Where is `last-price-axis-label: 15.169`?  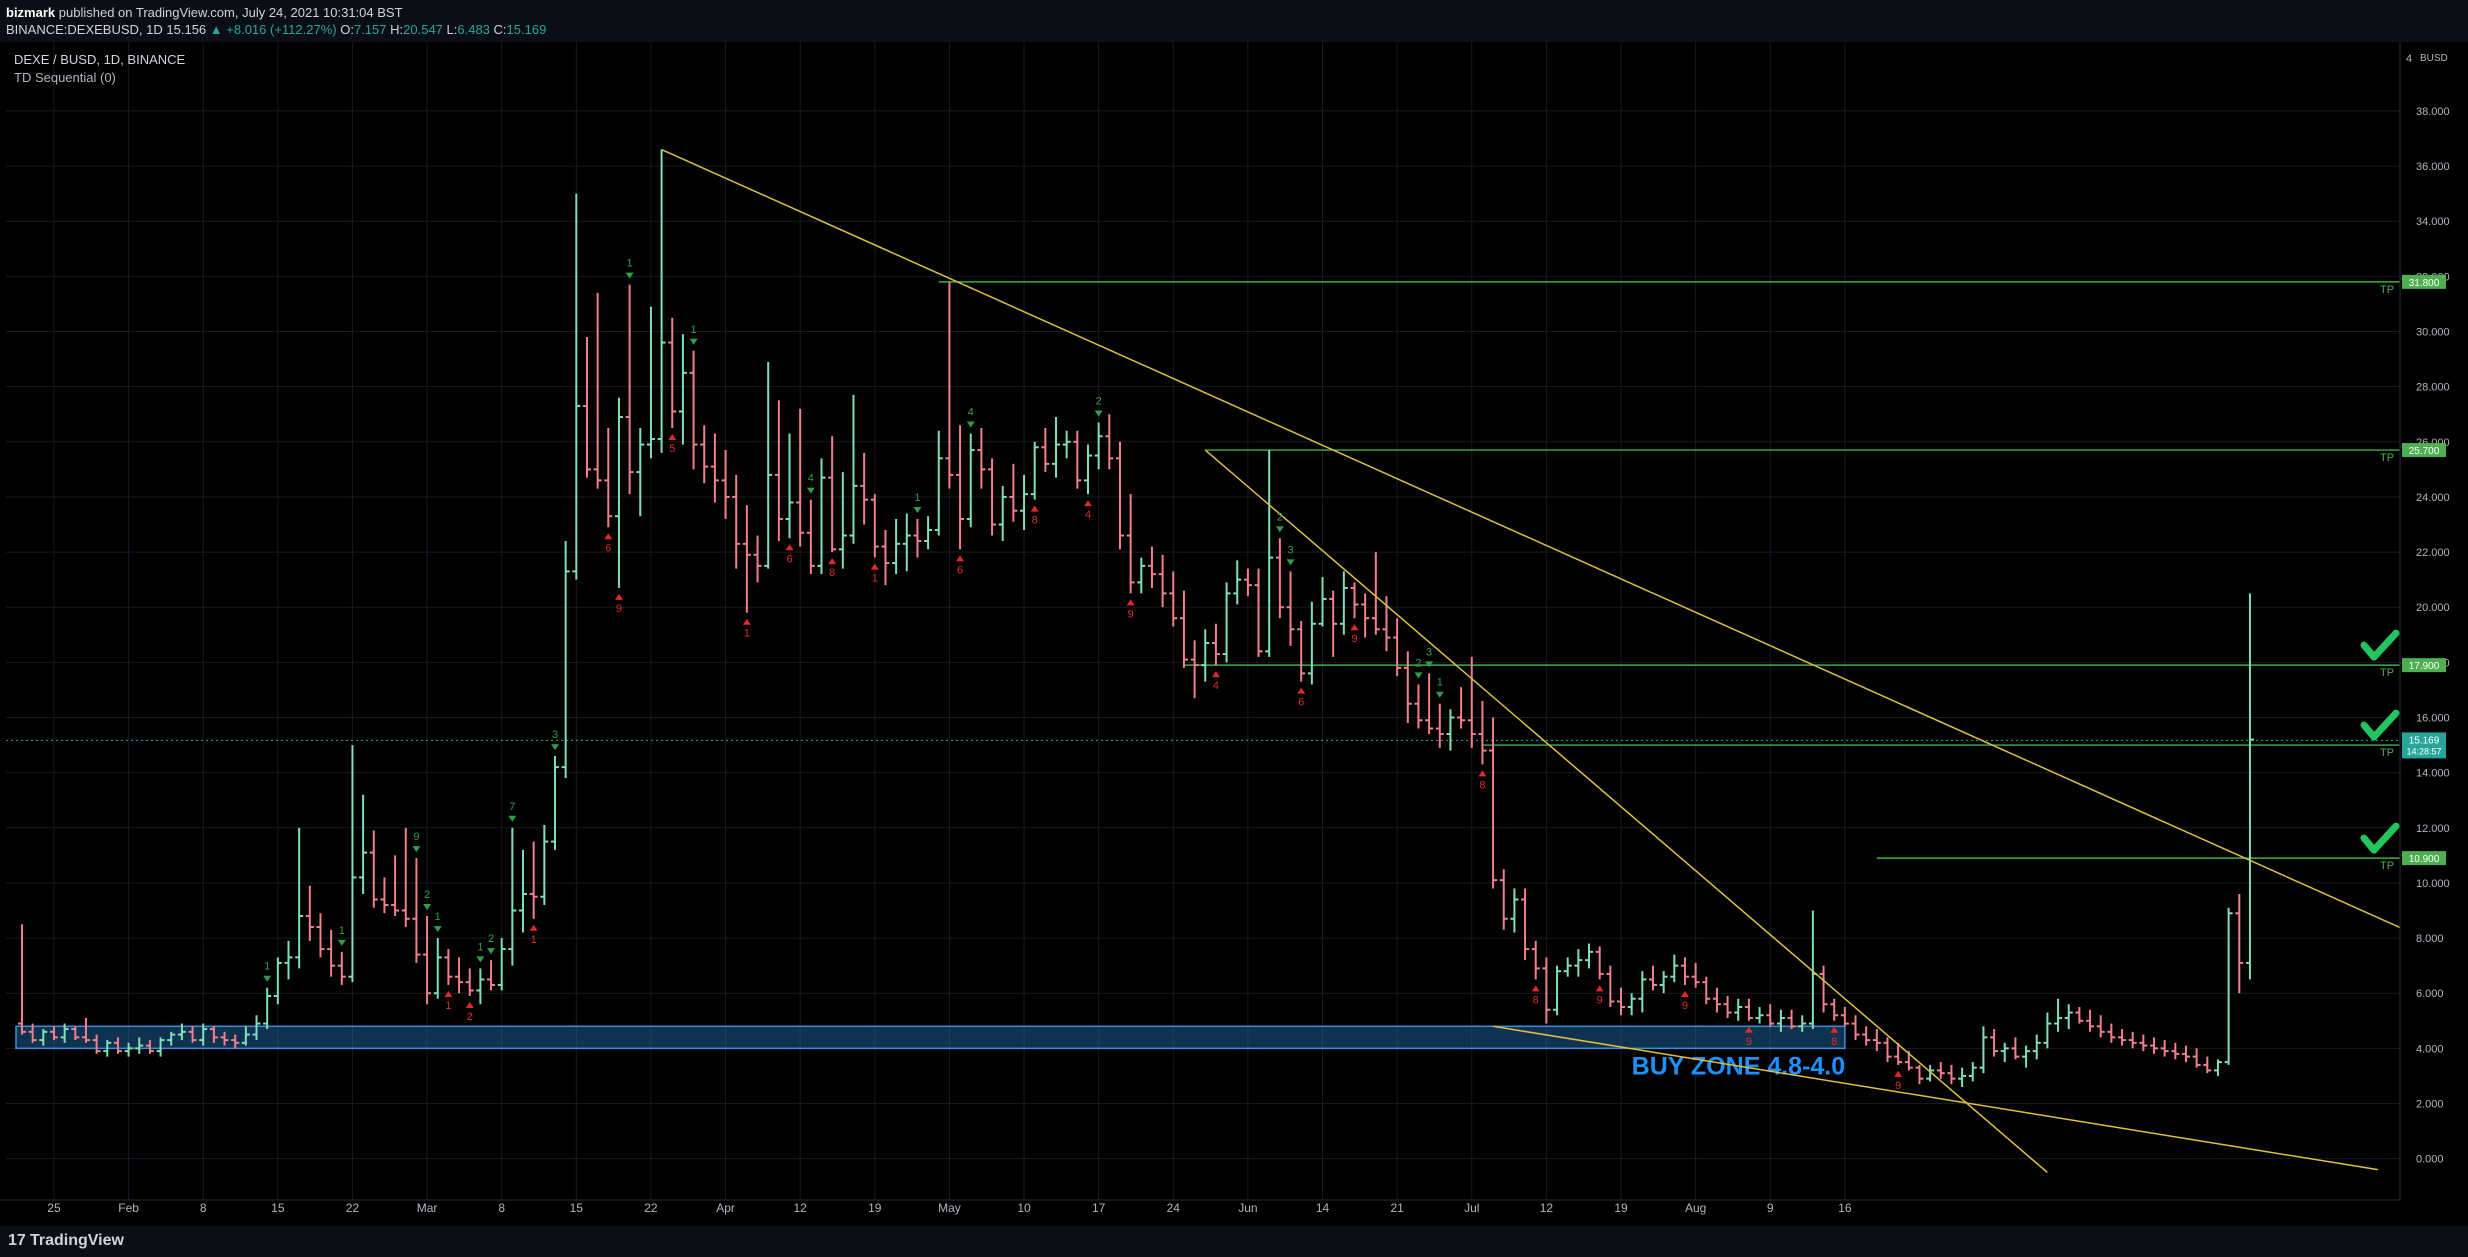 last-price-axis-label: 15.169 is located at coordinates (2424, 740).